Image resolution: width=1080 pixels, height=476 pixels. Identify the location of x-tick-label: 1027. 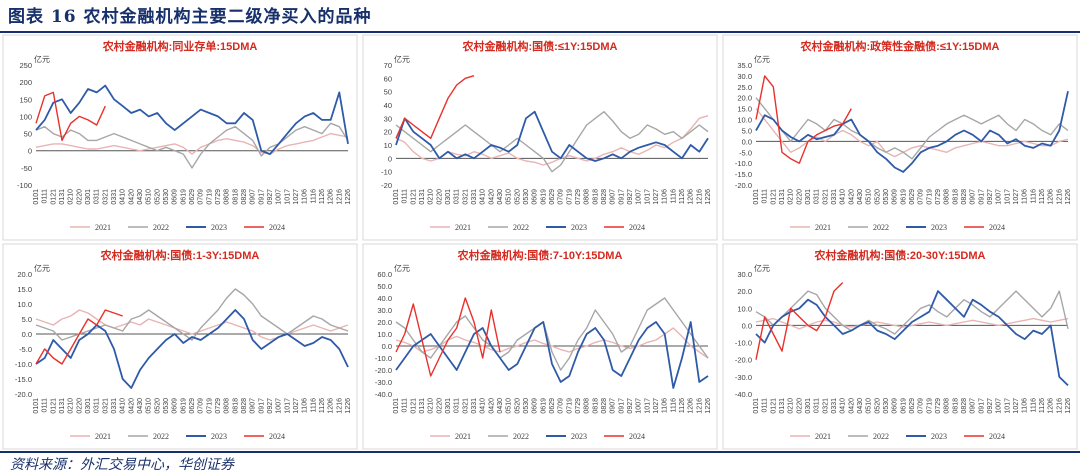
(1016, 406).